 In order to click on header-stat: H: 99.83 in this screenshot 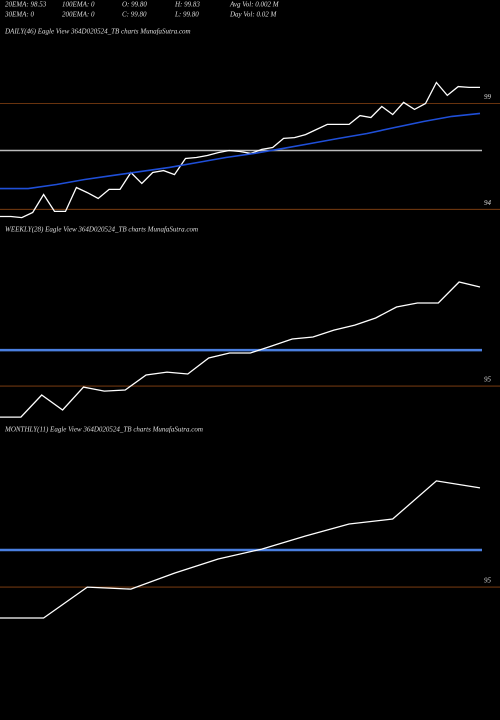, I will do `click(187, 5)`.